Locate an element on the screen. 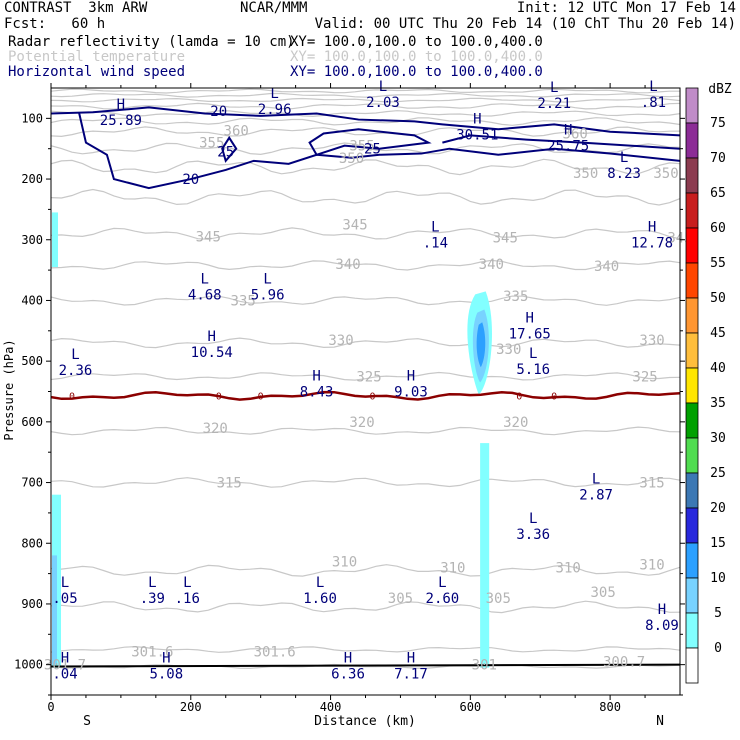 The height and width of the screenshot is (740, 740). x-axis-label: Distance (km) is located at coordinates (365, 721).